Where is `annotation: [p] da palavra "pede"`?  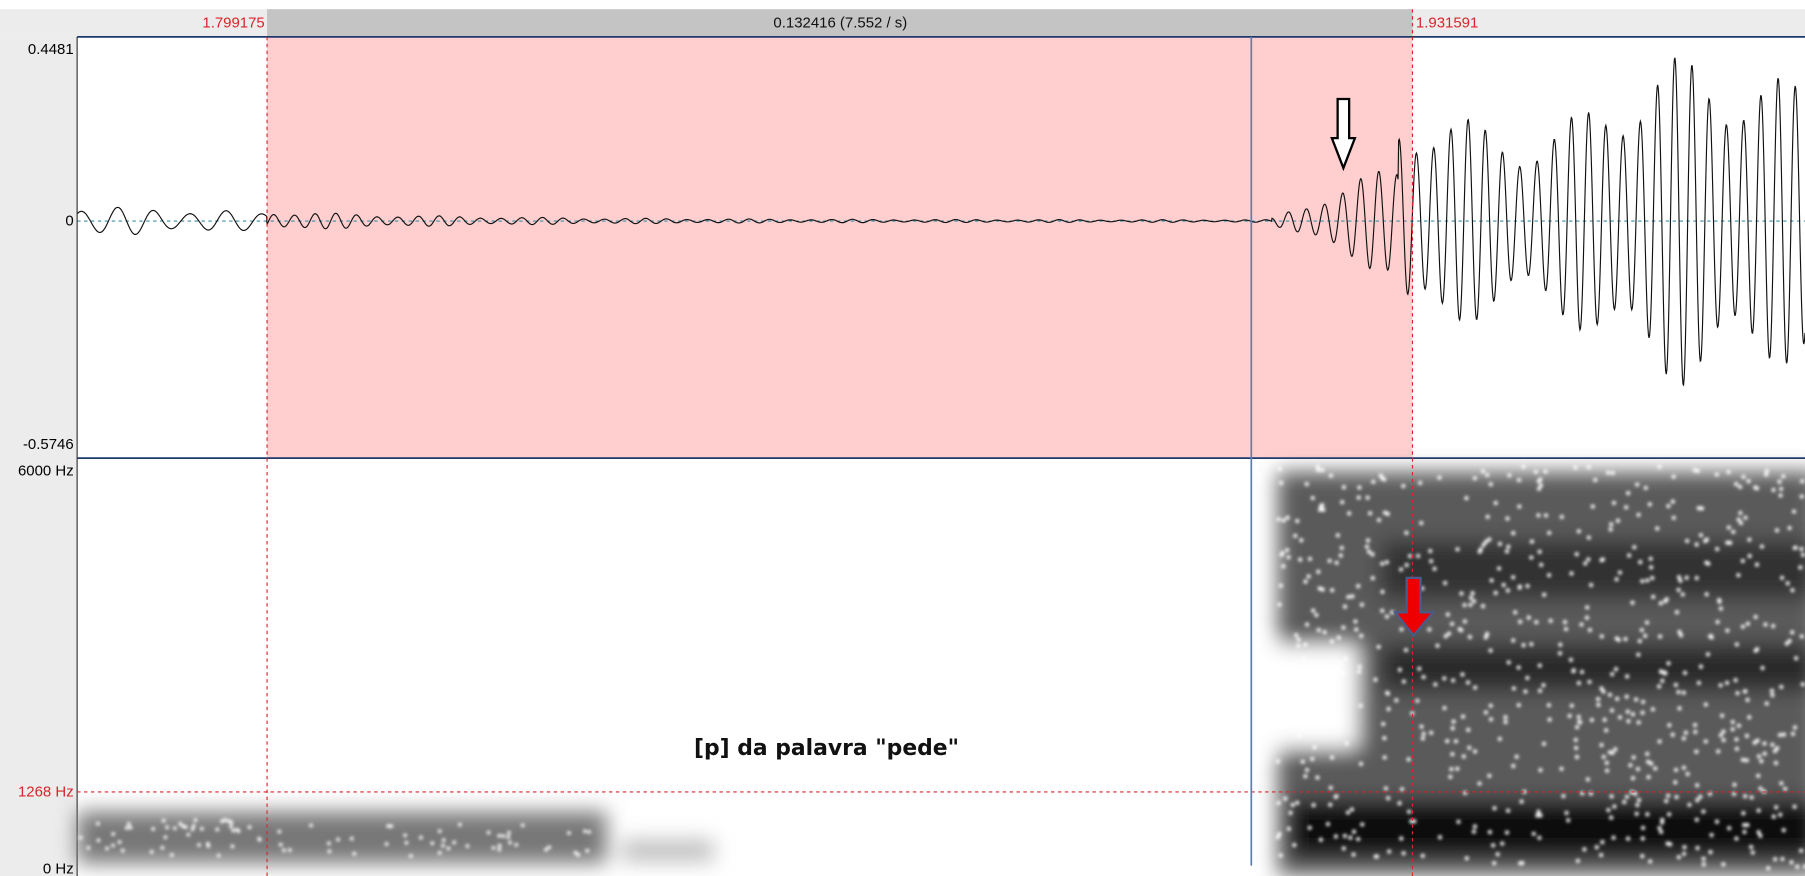
annotation: [p] da palavra "pede" is located at coordinates (826, 748).